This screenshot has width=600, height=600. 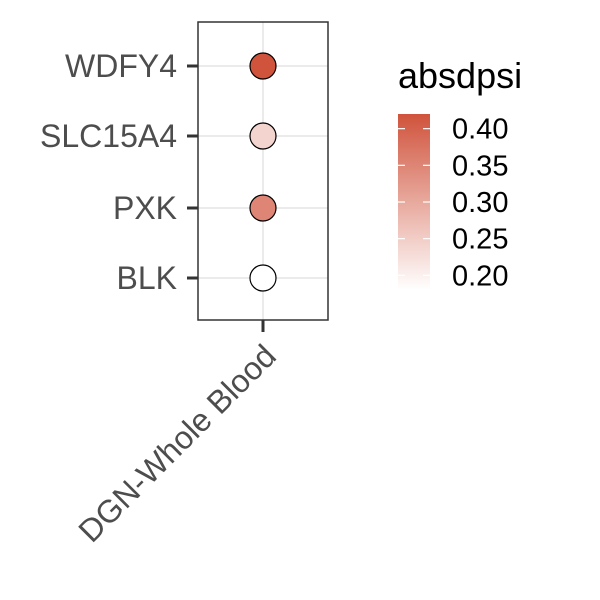 I want to click on y-tick-label: PXK, so click(x=145, y=208).